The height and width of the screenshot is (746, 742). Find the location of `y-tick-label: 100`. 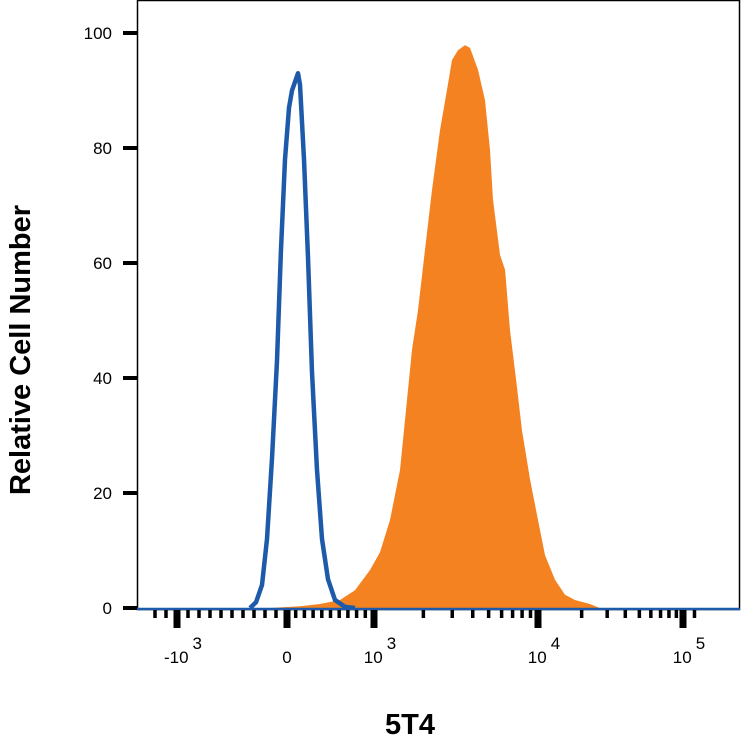

y-tick-label: 100 is located at coordinates (98, 33).